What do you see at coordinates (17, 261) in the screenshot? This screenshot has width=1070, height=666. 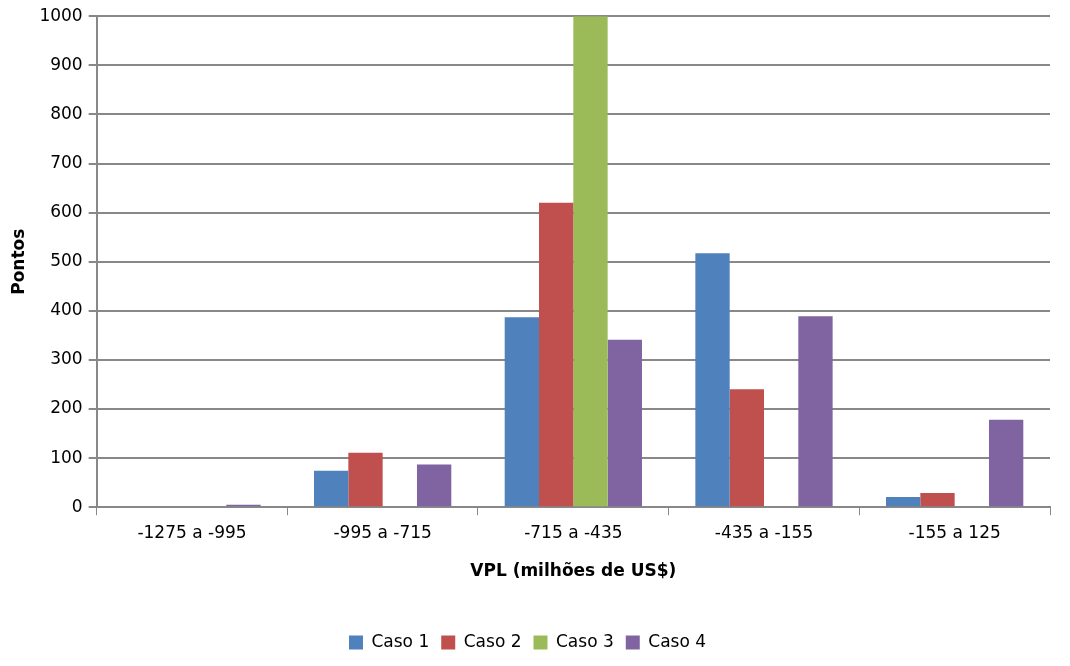 I see `y-axis-title: Pontos` at bounding box center [17, 261].